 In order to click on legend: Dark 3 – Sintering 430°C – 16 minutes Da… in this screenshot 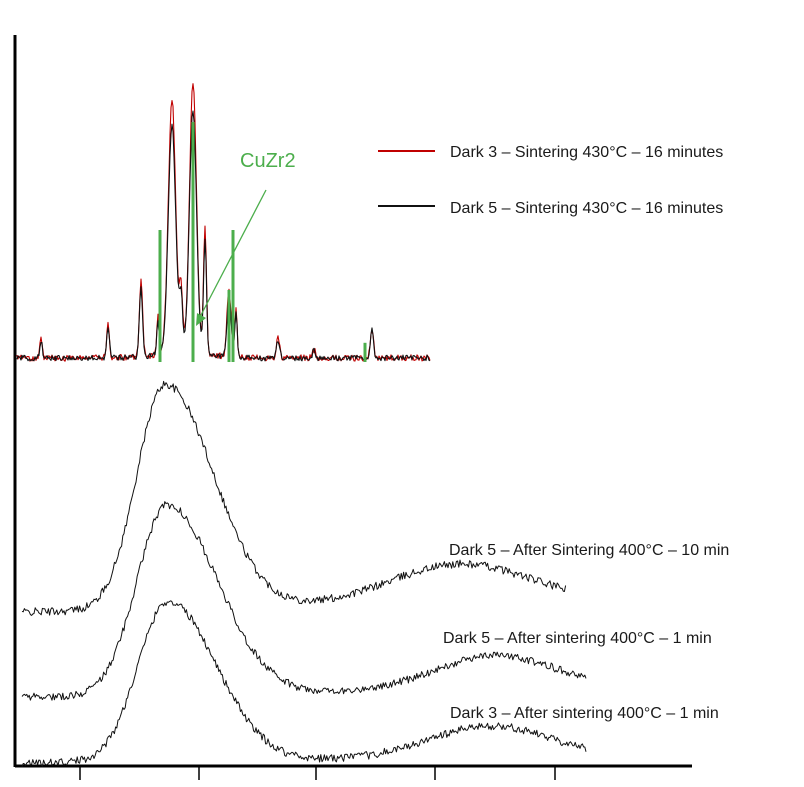, I will do `click(550, 180)`.